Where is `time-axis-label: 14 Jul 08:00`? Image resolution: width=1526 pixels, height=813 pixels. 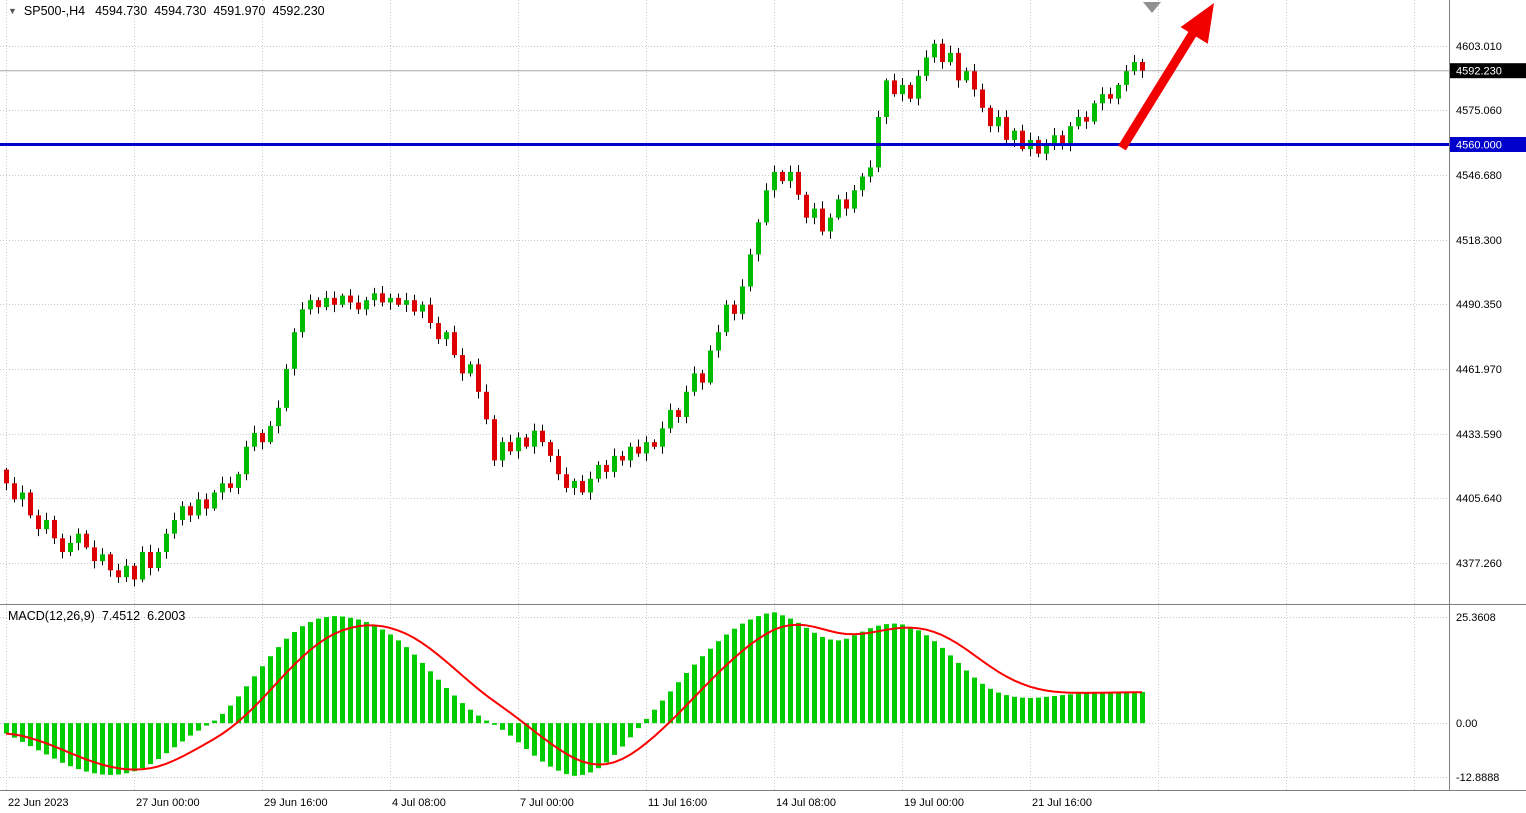
time-axis-label: 14 Jul 08:00 is located at coordinates (806, 803).